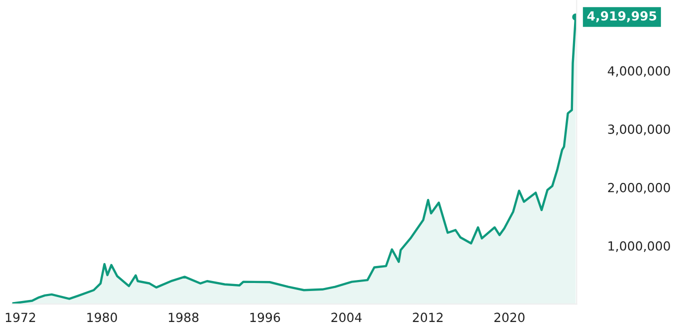 The height and width of the screenshot is (332, 680). What do you see at coordinates (265, 317) in the screenshot?
I see `x-tick-label: 1996` at bounding box center [265, 317].